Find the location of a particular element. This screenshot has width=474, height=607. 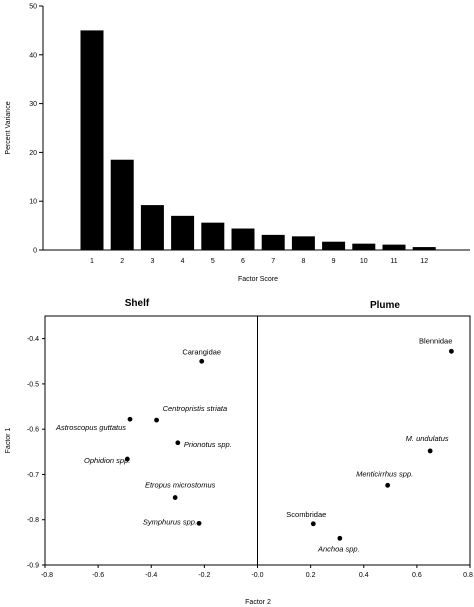

bar-x-tick-label: 4 is located at coordinates (183, 261).